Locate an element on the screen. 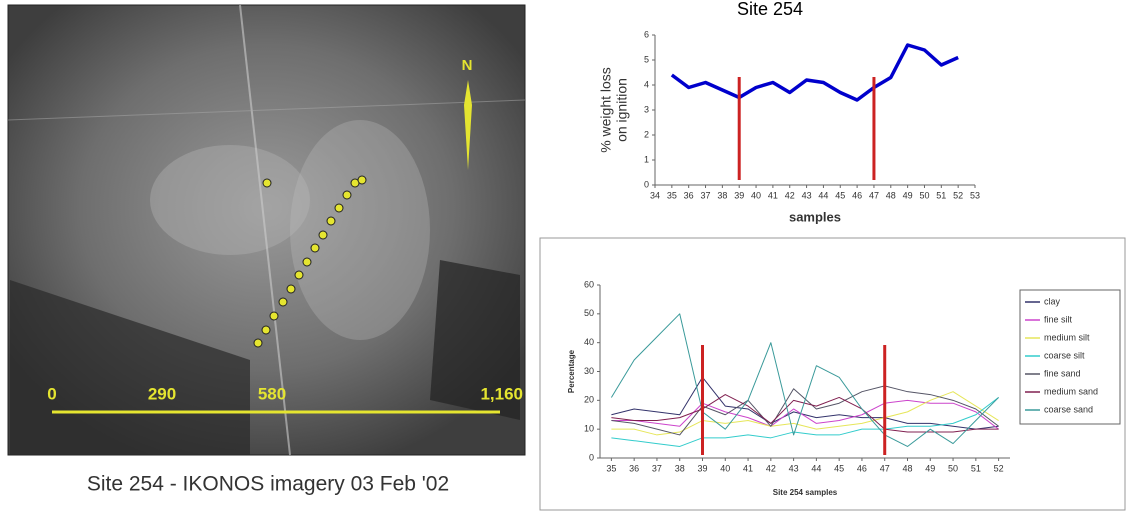 The height and width of the screenshot is (514, 1129). y-tick-label: 2 is located at coordinates (646, 134).